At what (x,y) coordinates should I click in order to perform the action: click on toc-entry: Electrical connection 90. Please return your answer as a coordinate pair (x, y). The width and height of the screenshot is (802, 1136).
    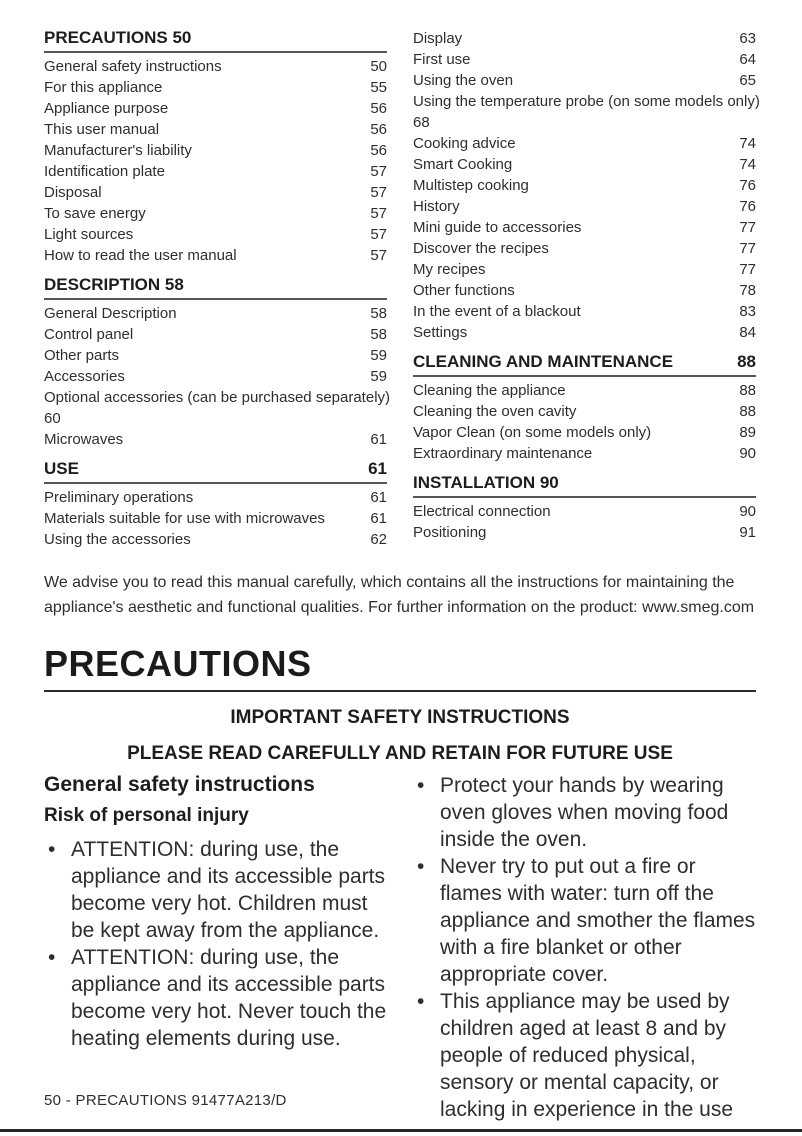
    Looking at the image, I should click on (584, 511).